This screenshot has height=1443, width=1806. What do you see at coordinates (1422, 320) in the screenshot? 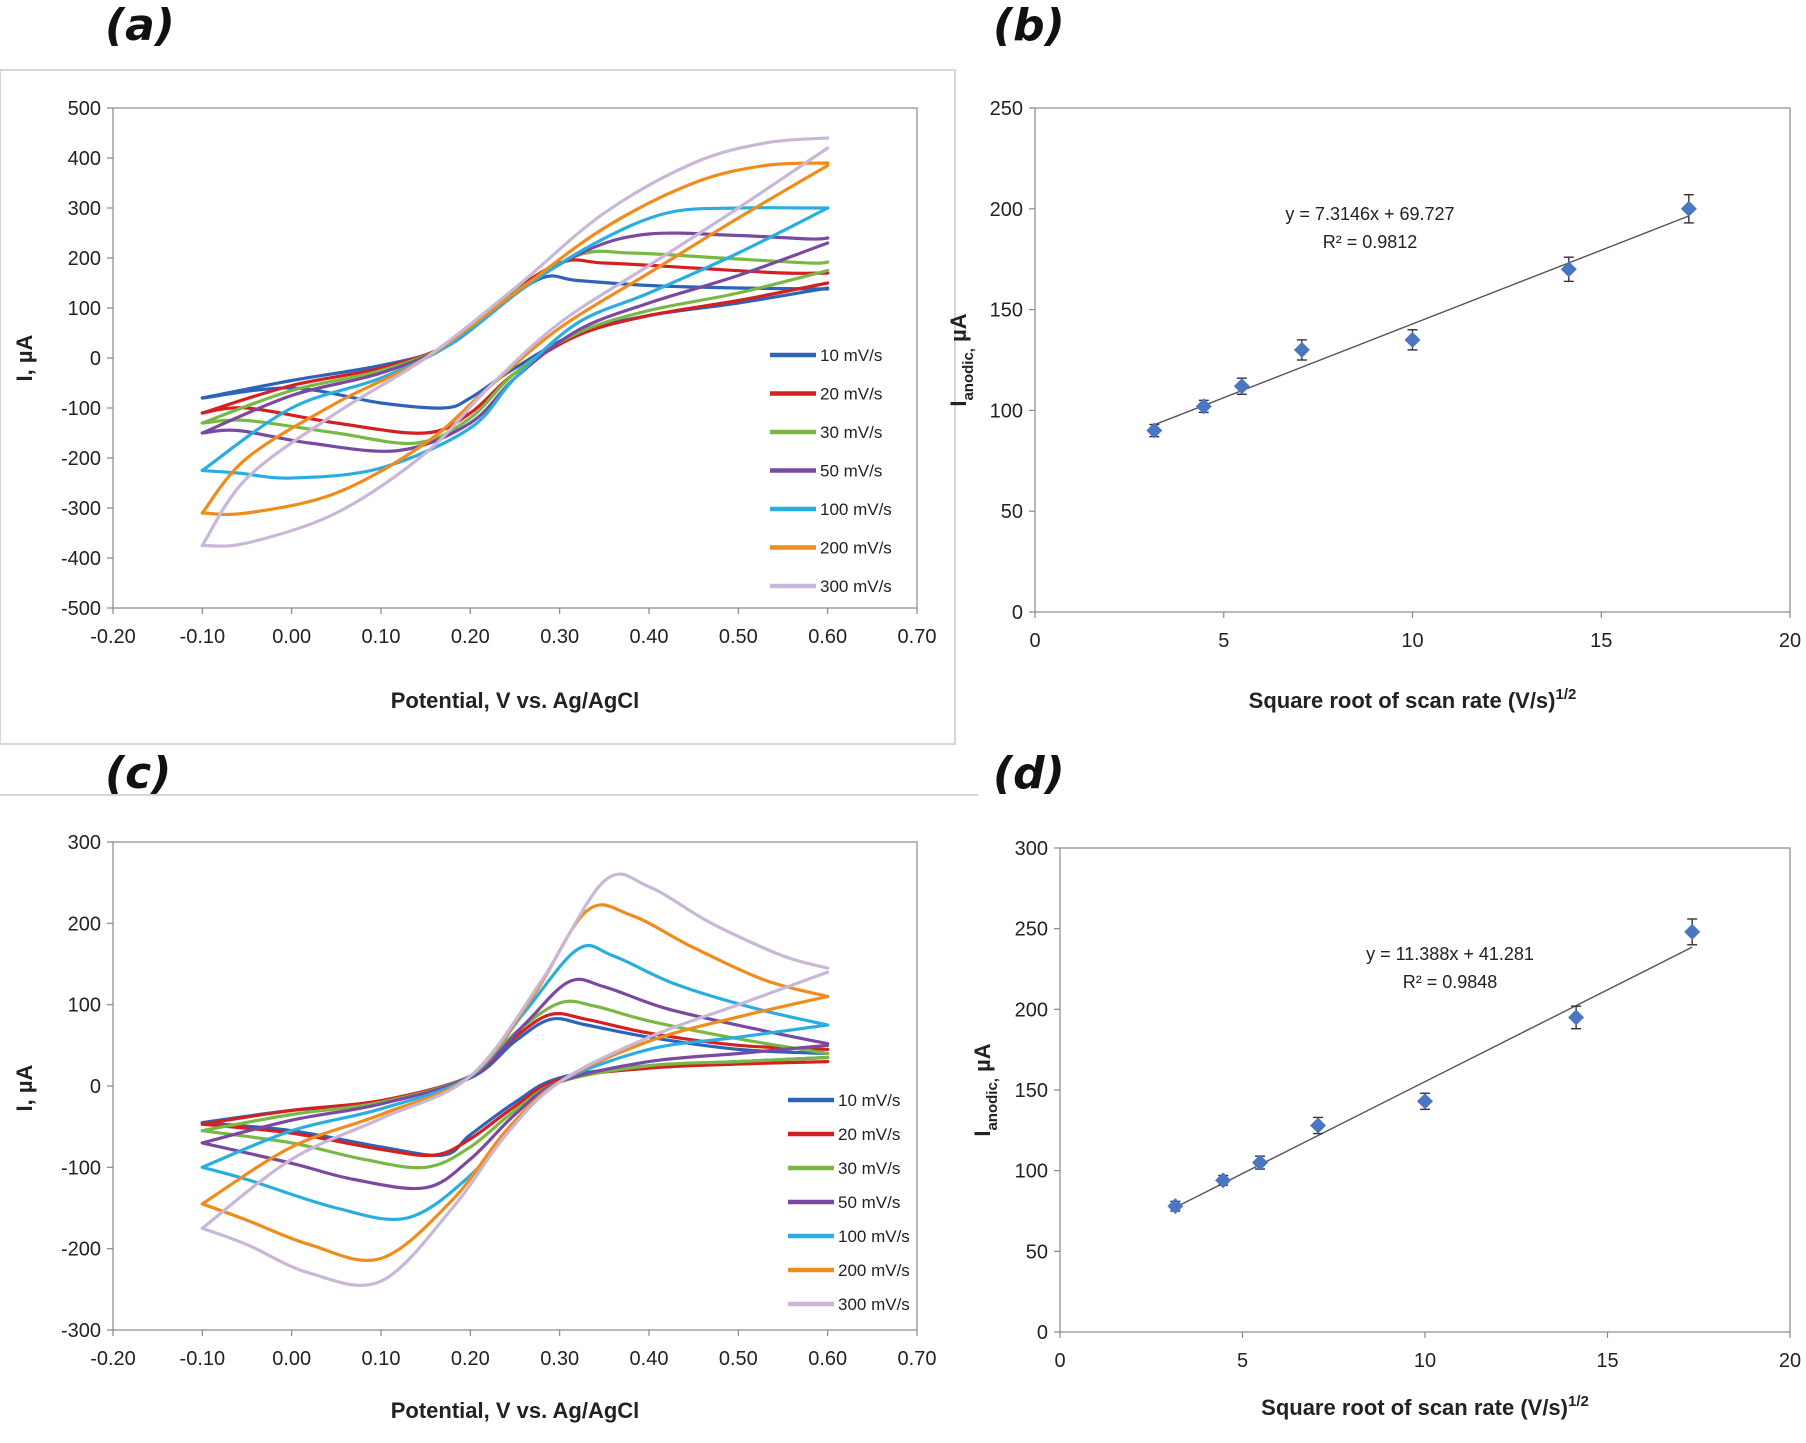
I see `trendline-b` at bounding box center [1422, 320].